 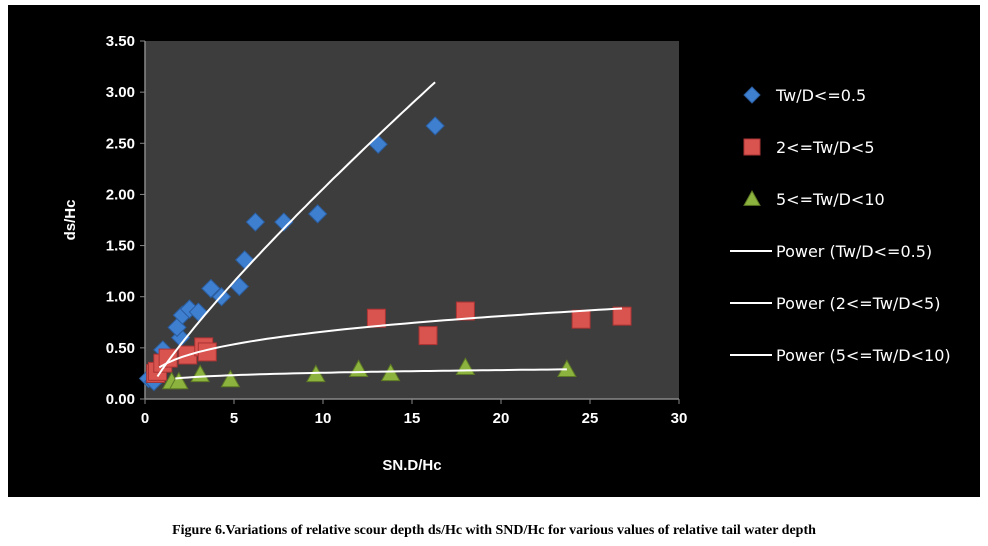 What do you see at coordinates (120, 246) in the screenshot?
I see `y-tick-label: 1.50` at bounding box center [120, 246].